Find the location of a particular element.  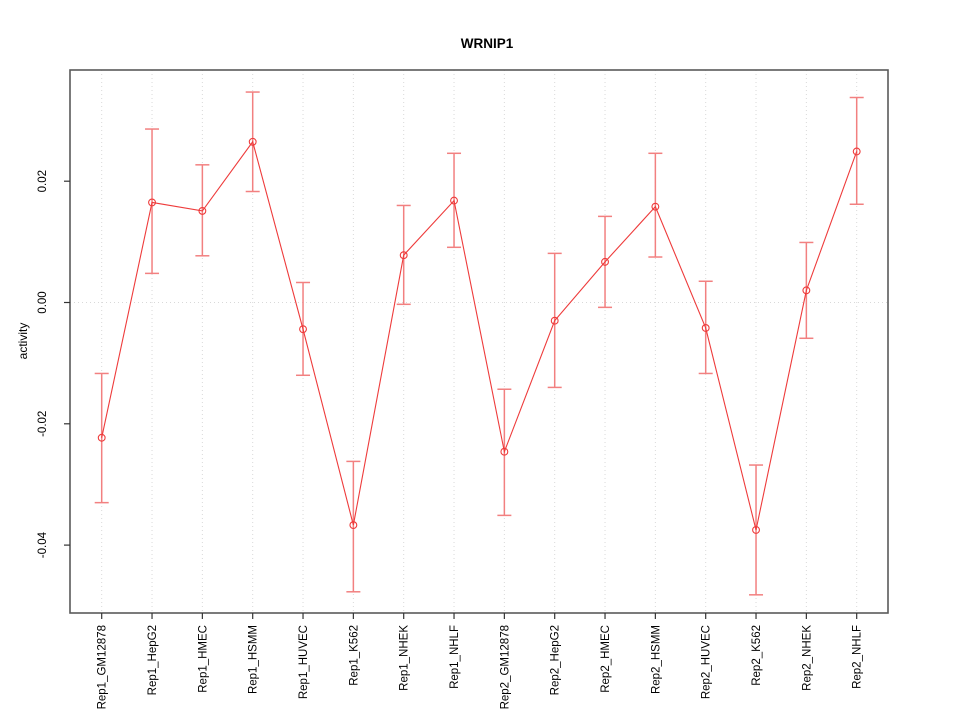

x-tick-label: Rep2_HepG2 is located at coordinates (556, 660).